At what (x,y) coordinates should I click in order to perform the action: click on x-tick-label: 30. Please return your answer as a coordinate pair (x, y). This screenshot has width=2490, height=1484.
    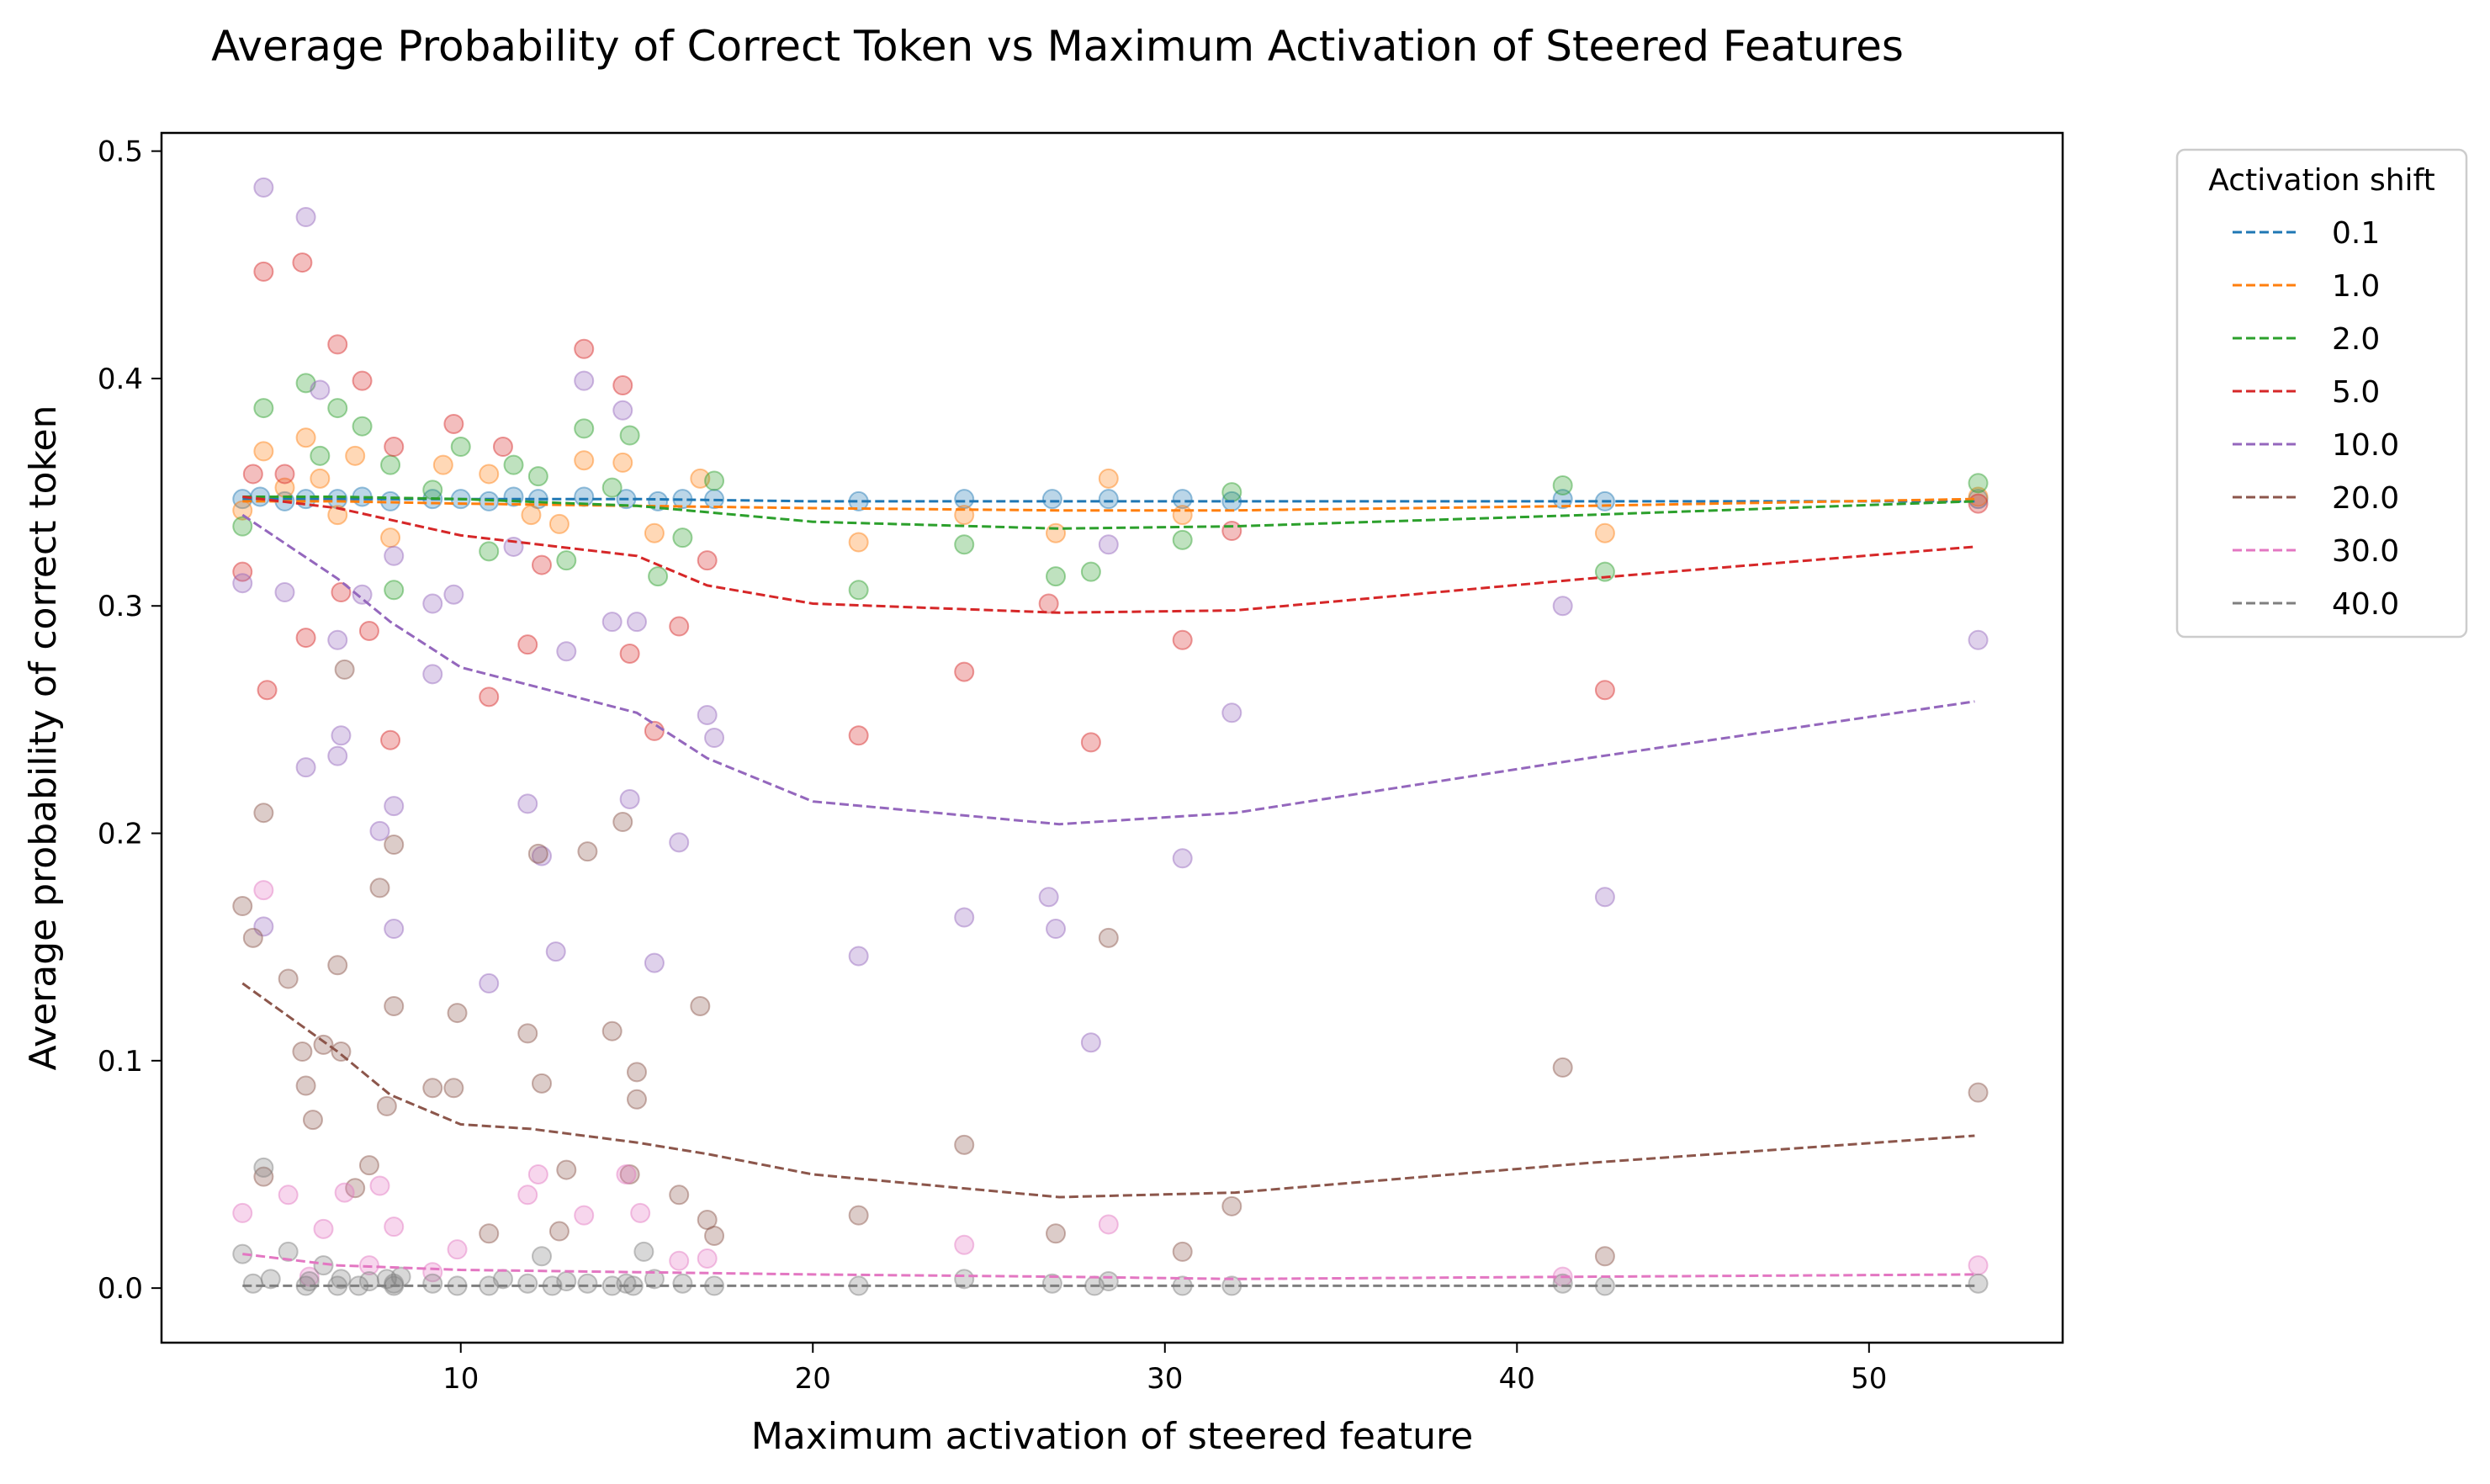
    Looking at the image, I should click on (1165, 1379).